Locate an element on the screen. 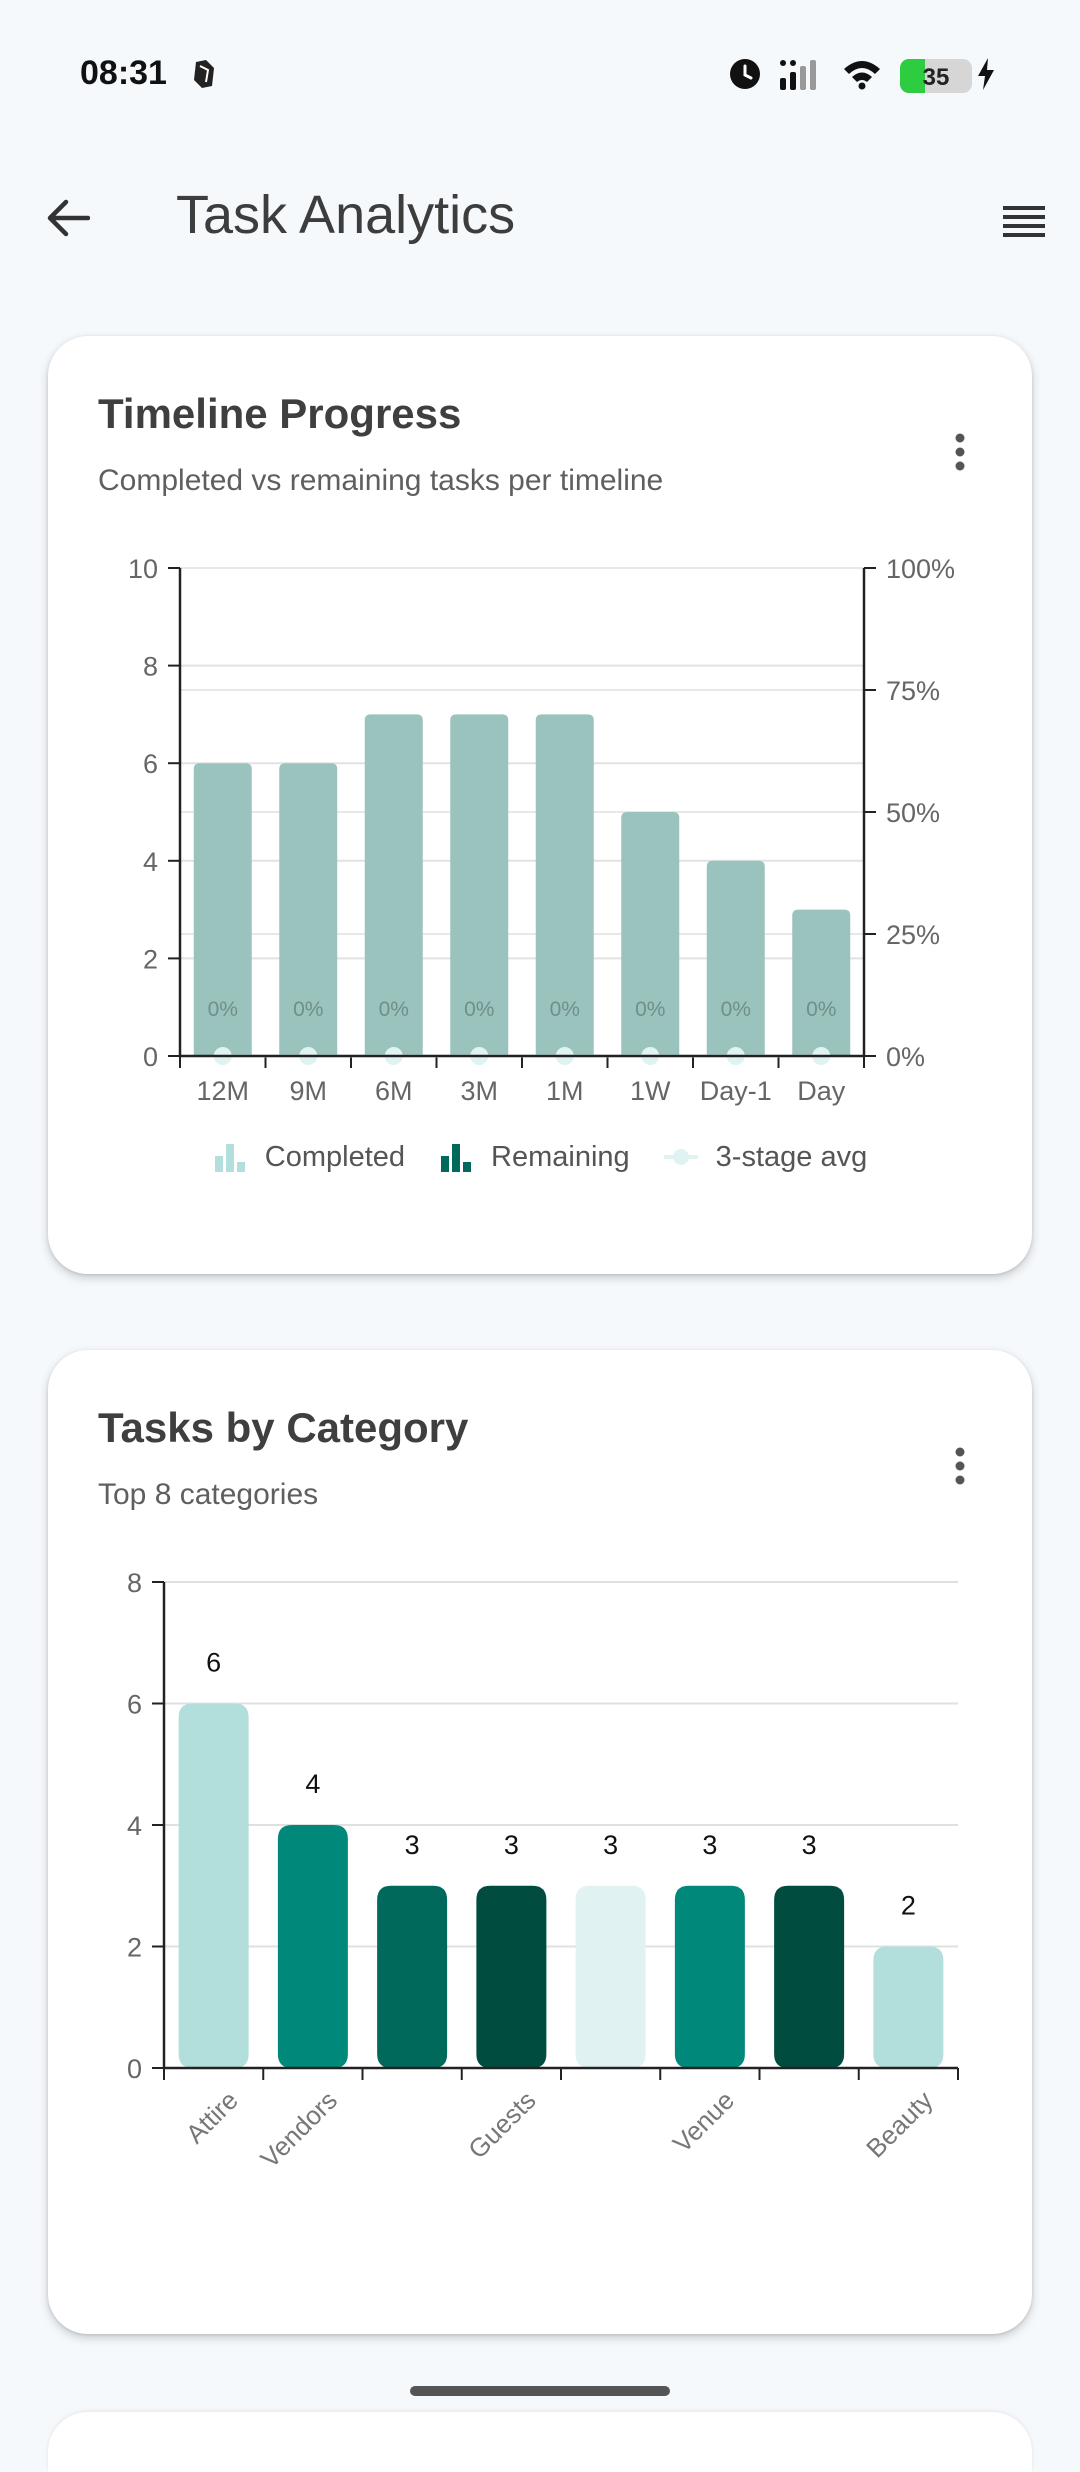 The width and height of the screenshot is (1080, 2472). alarm-icon is located at coordinates (745, 76).